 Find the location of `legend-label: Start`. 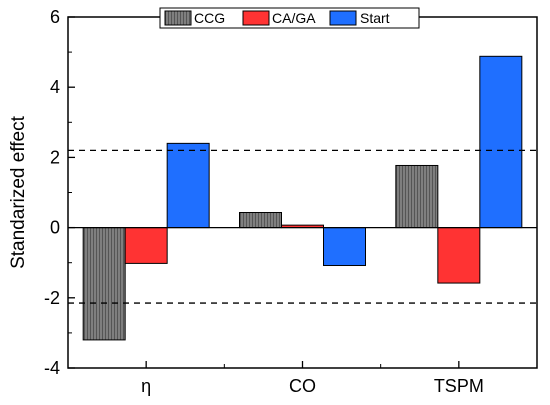

legend-label: Start is located at coordinates (375, 18).